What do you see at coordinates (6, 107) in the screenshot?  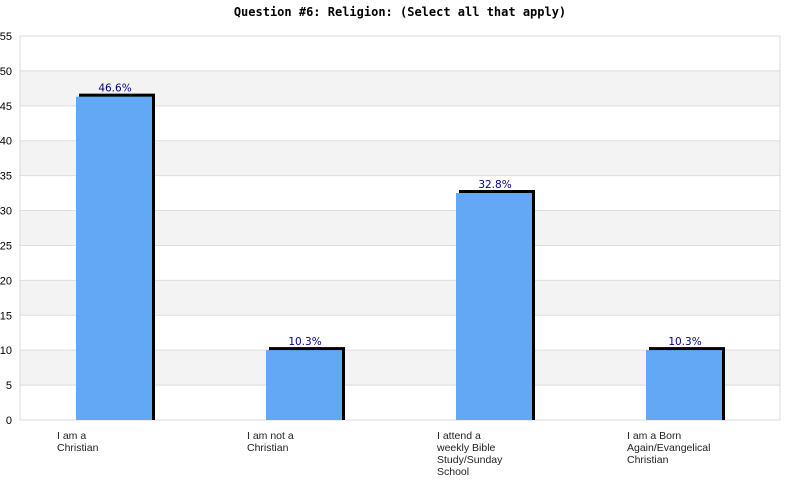 I see `y-tick-label: 45` at bounding box center [6, 107].